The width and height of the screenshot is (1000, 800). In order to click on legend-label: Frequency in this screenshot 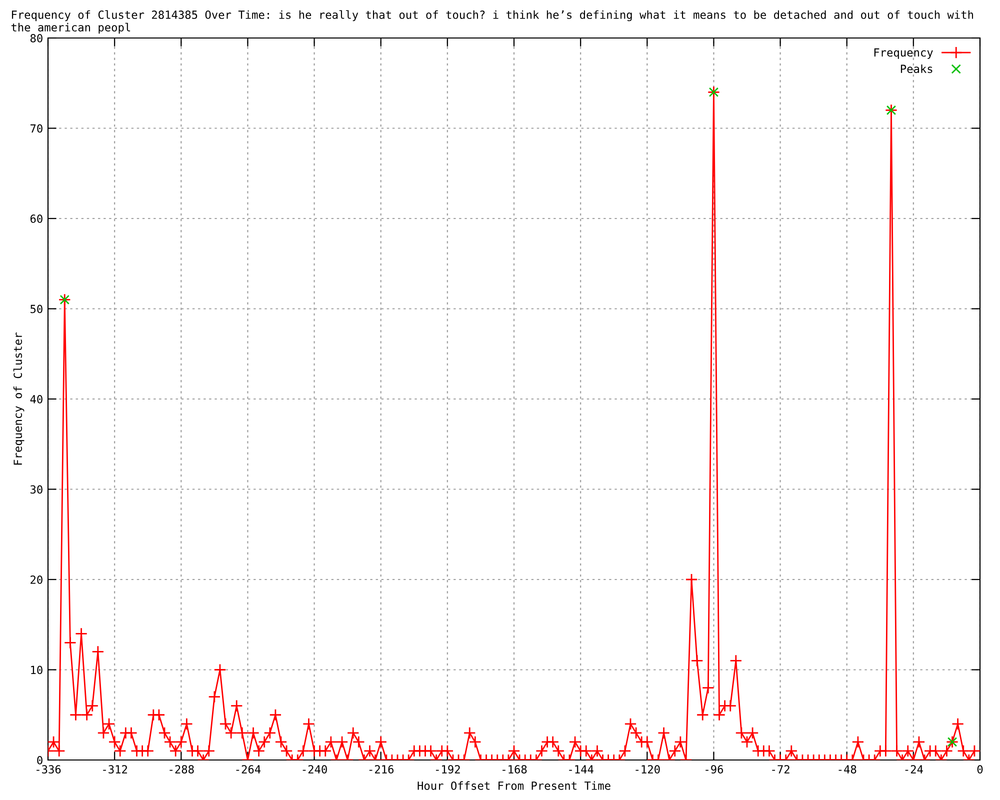, I will do `click(903, 53)`.